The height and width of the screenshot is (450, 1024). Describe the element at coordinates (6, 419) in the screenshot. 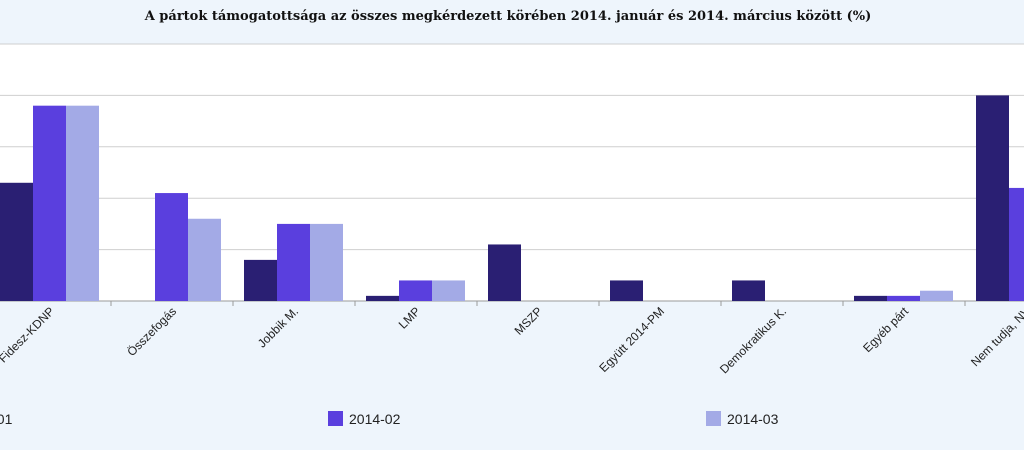

I see `legend-label: 2014-01` at that location.